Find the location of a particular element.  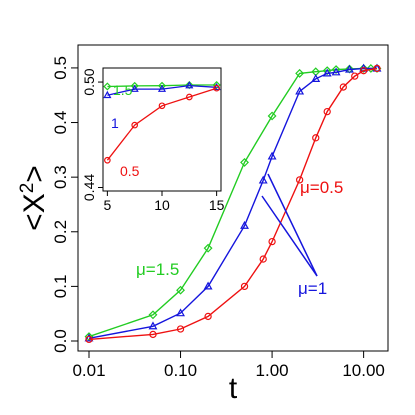

x-tick-label-2: 1.00 is located at coordinates (272, 370).